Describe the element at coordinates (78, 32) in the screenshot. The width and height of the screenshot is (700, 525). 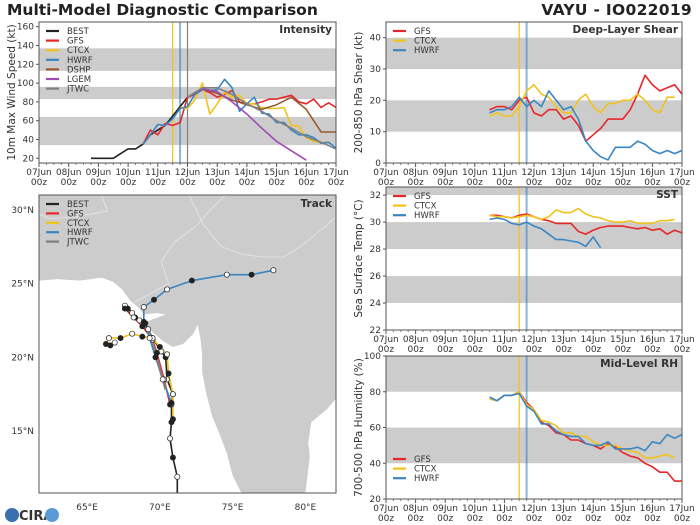
I see `legend-label: BEST` at that location.